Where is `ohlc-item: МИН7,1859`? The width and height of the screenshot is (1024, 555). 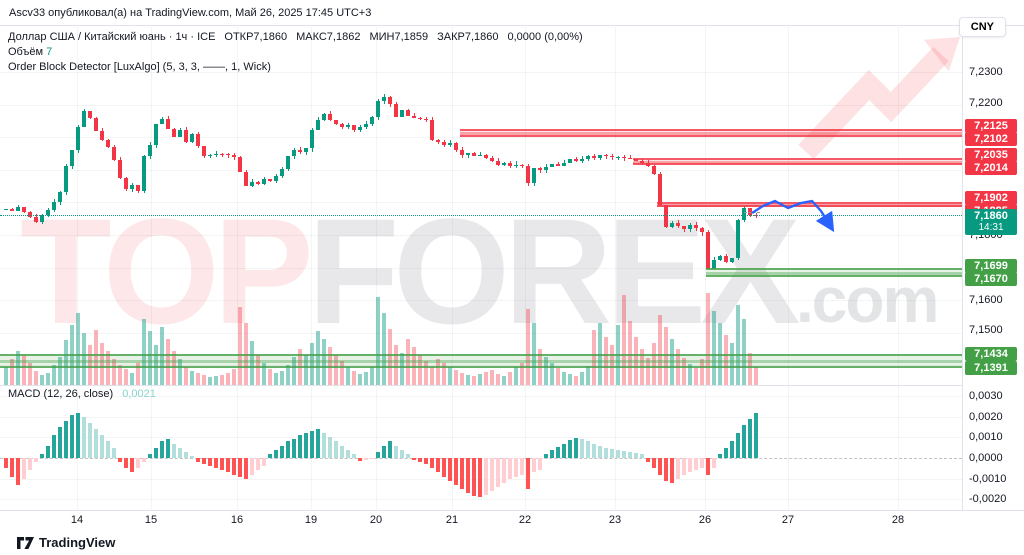
ohlc-item: МИН7,1859 is located at coordinates (399, 37).